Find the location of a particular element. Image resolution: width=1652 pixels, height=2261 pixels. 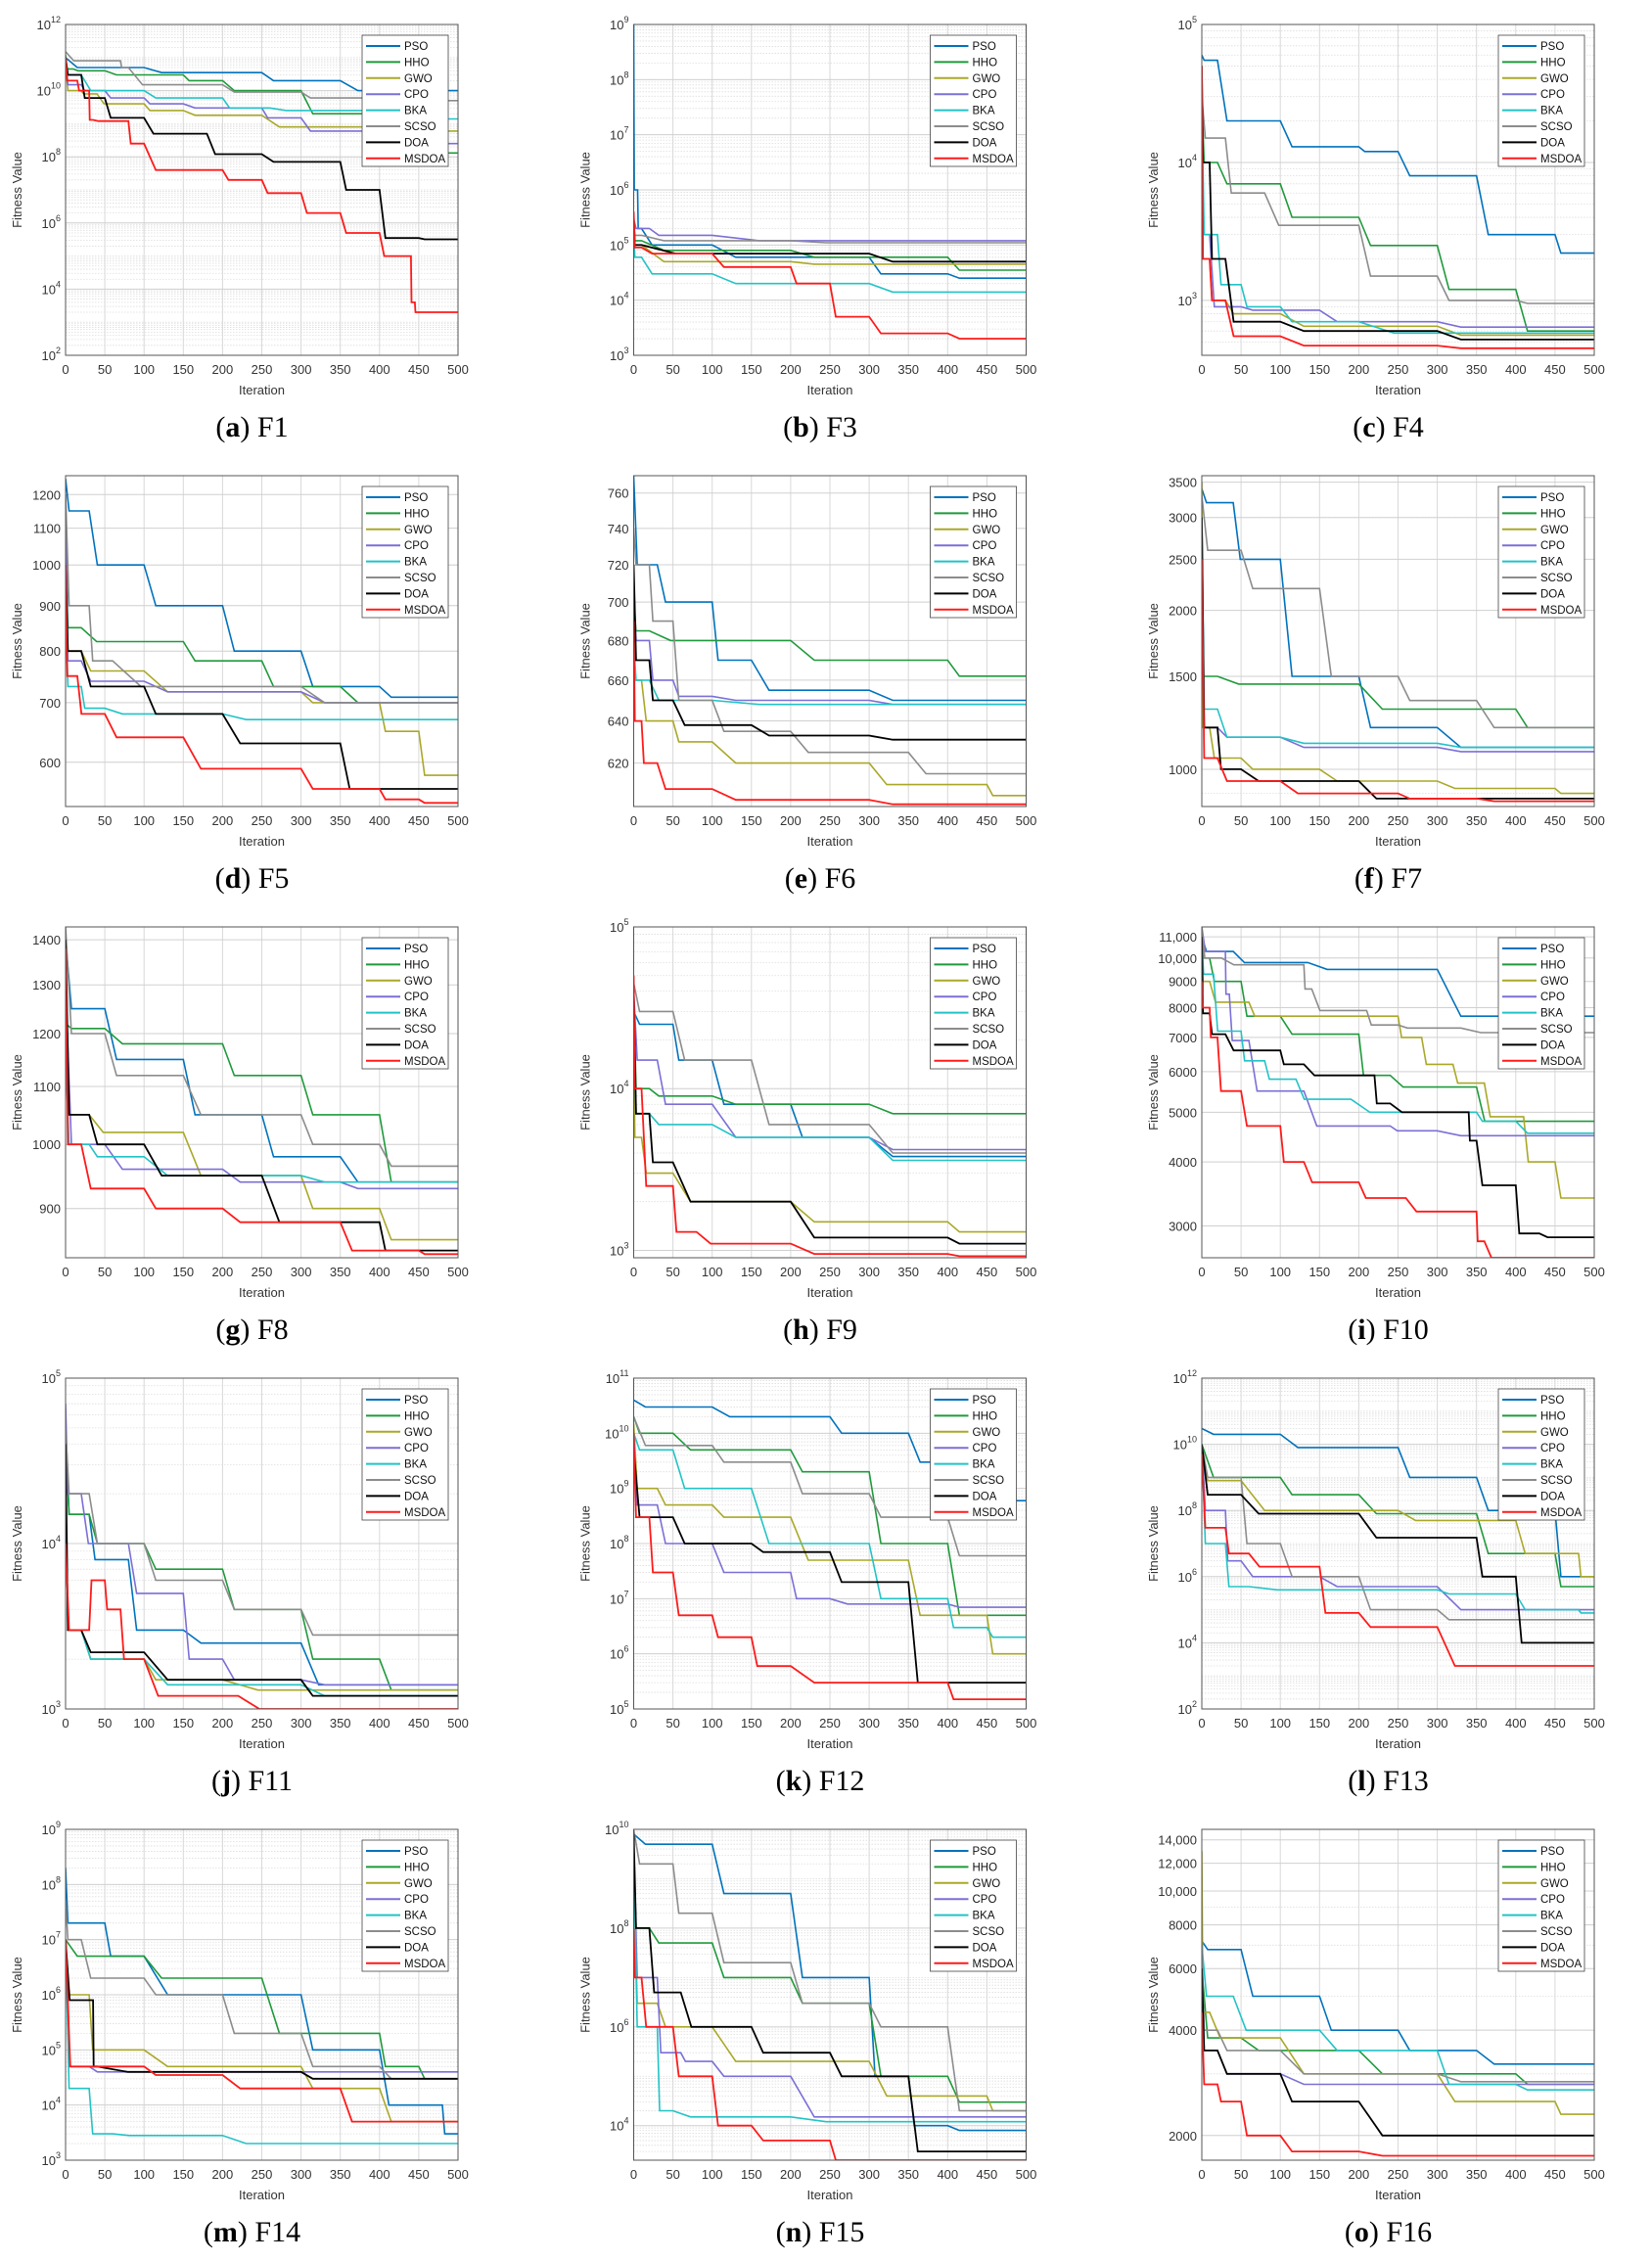

y-tick-label: 2000 is located at coordinates (1183, 611).